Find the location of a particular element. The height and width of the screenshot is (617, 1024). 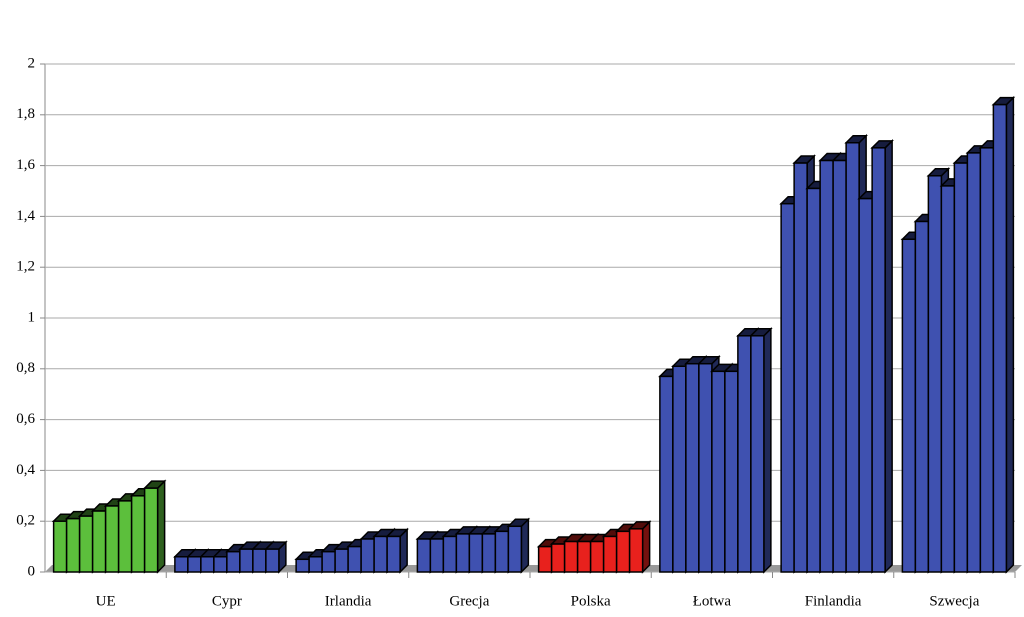

y-tick-label: 0,8 is located at coordinates (25, 368).